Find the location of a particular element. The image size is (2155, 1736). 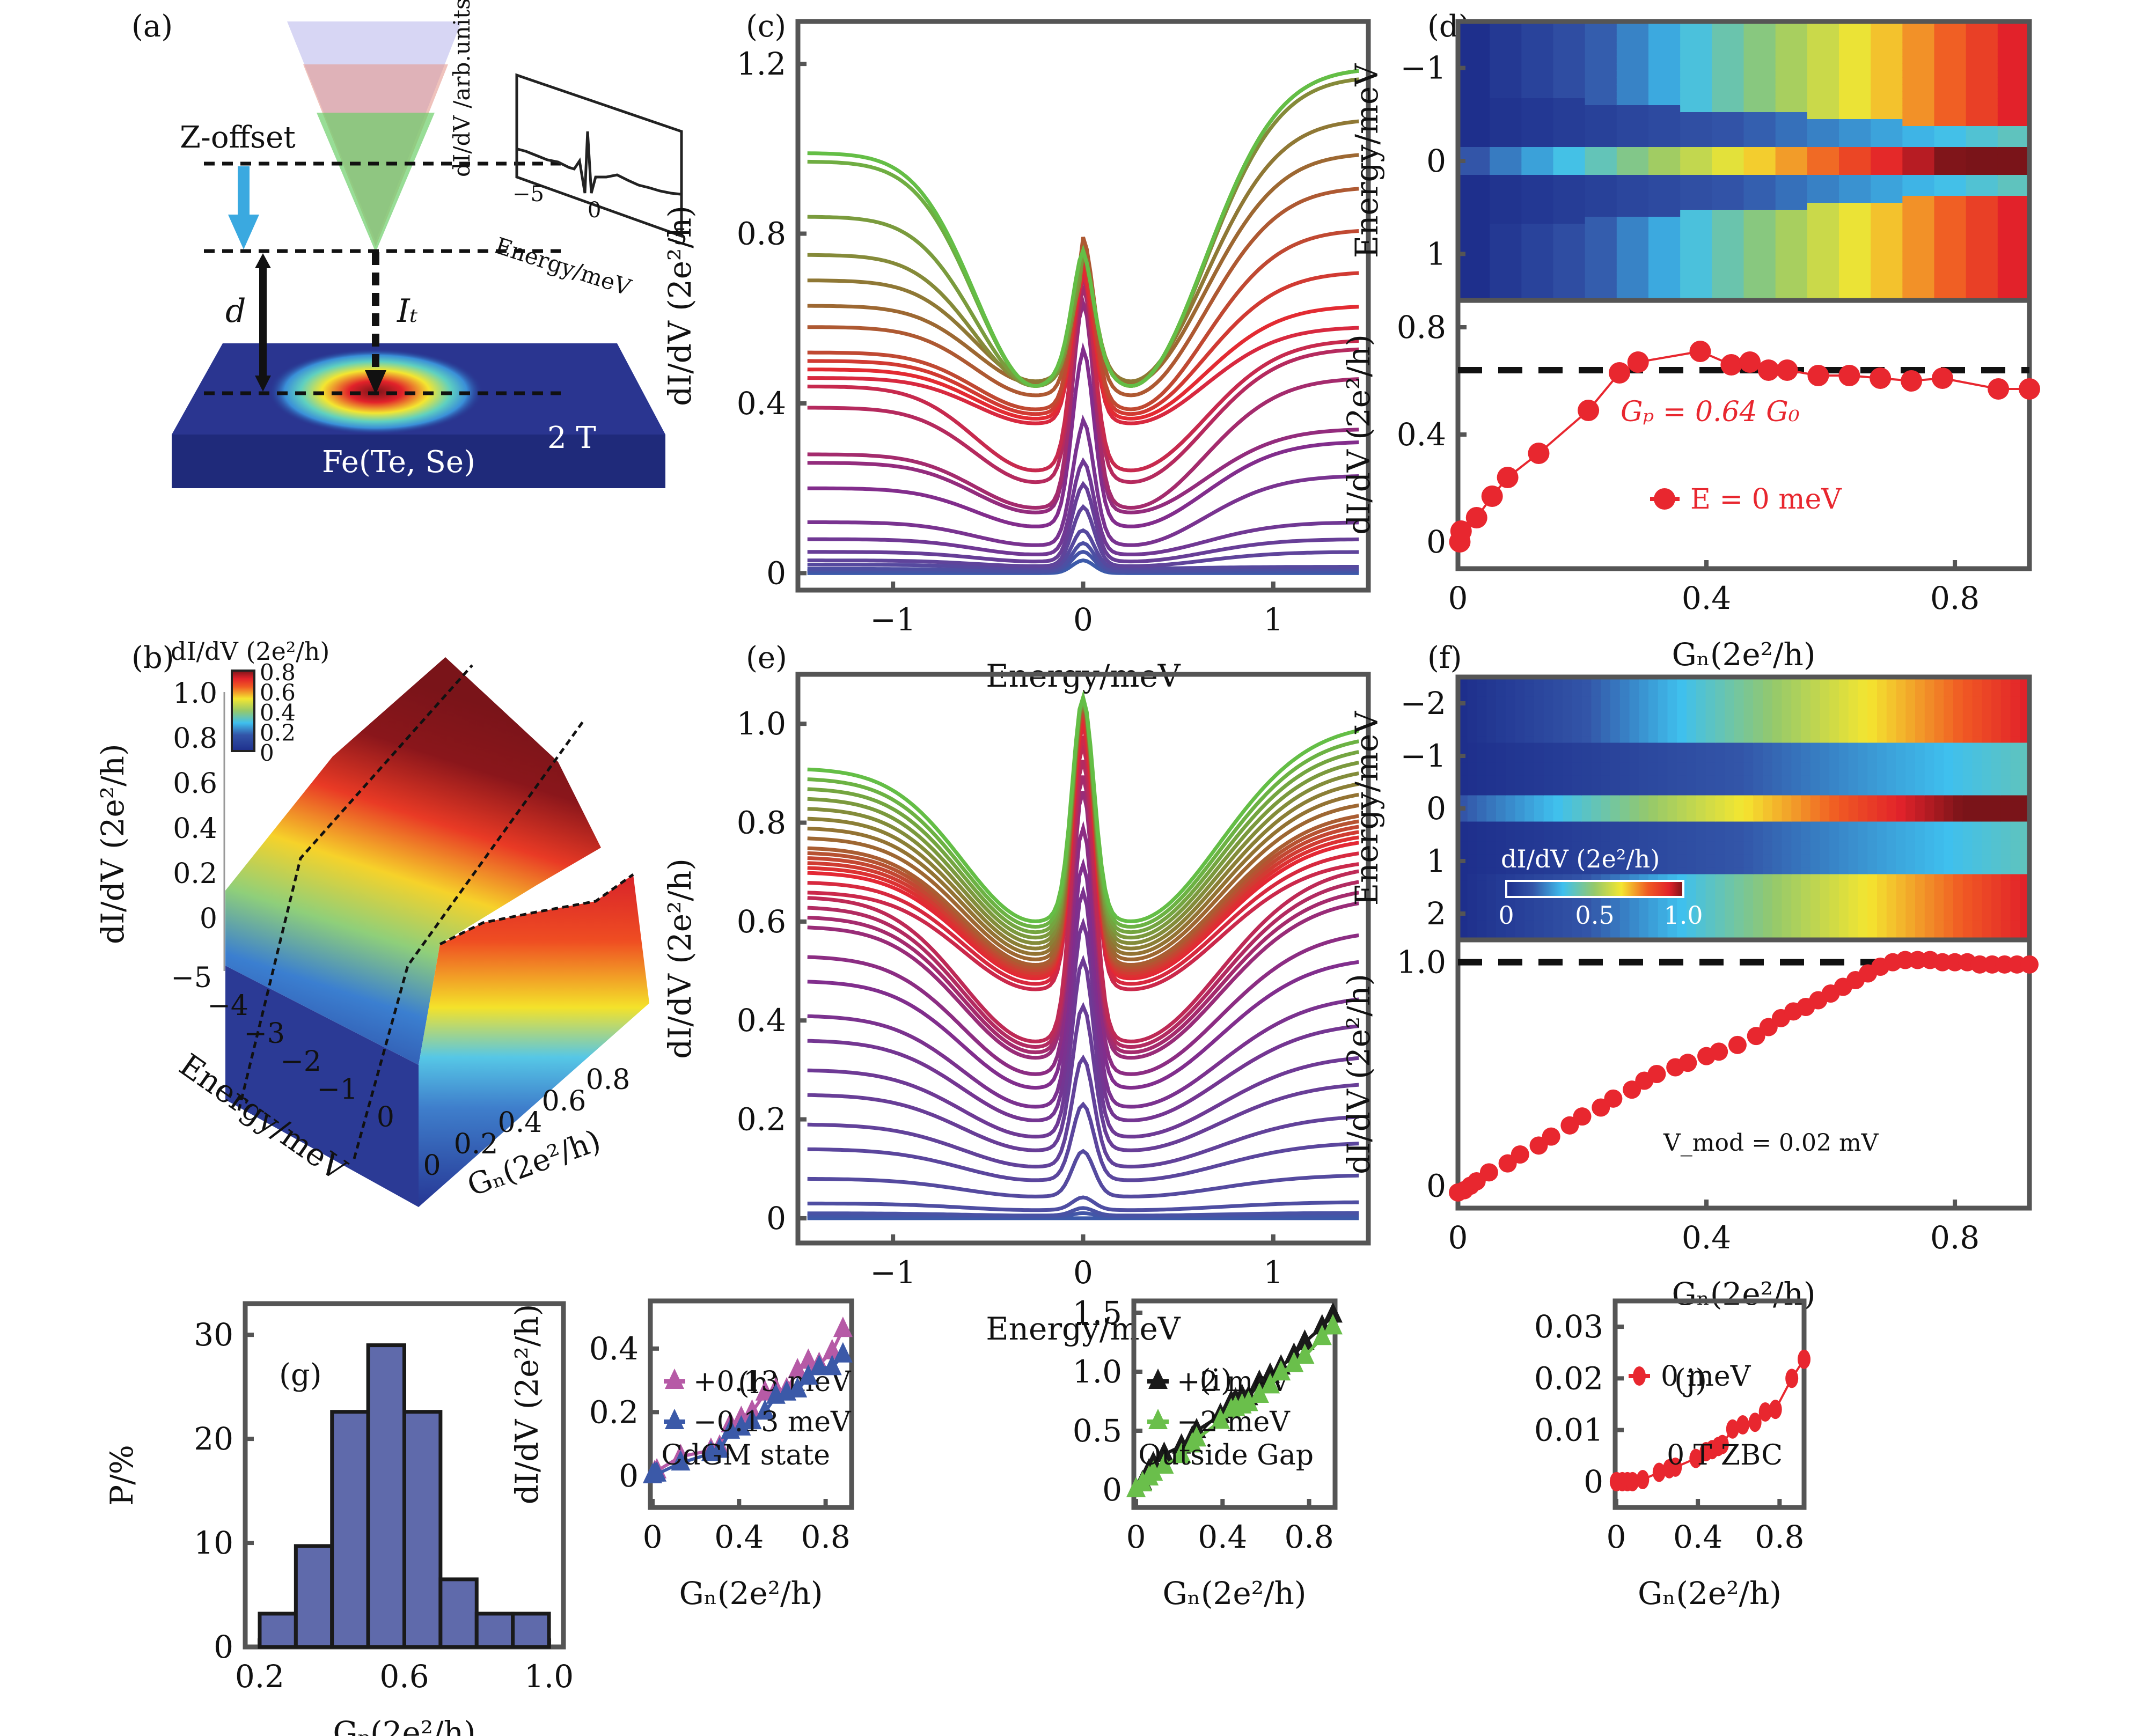

histogram-bar is located at coordinates (494, 1630).